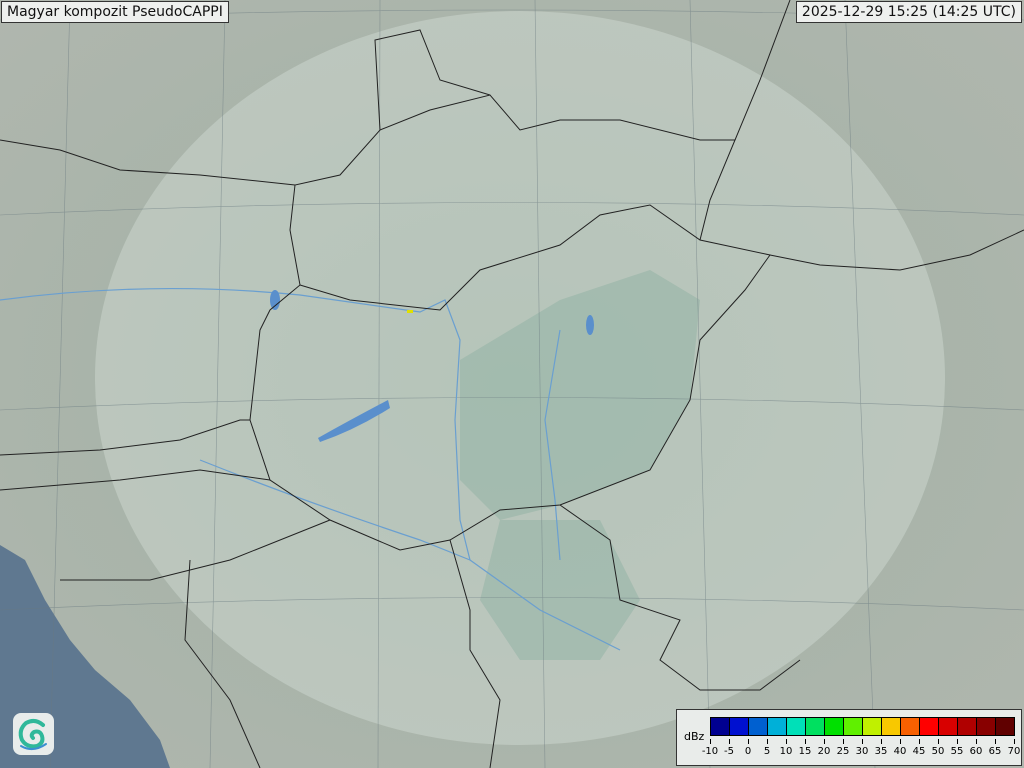 The height and width of the screenshot is (768, 1024). I want to click on legend-tick-label: 10, so click(786, 751).